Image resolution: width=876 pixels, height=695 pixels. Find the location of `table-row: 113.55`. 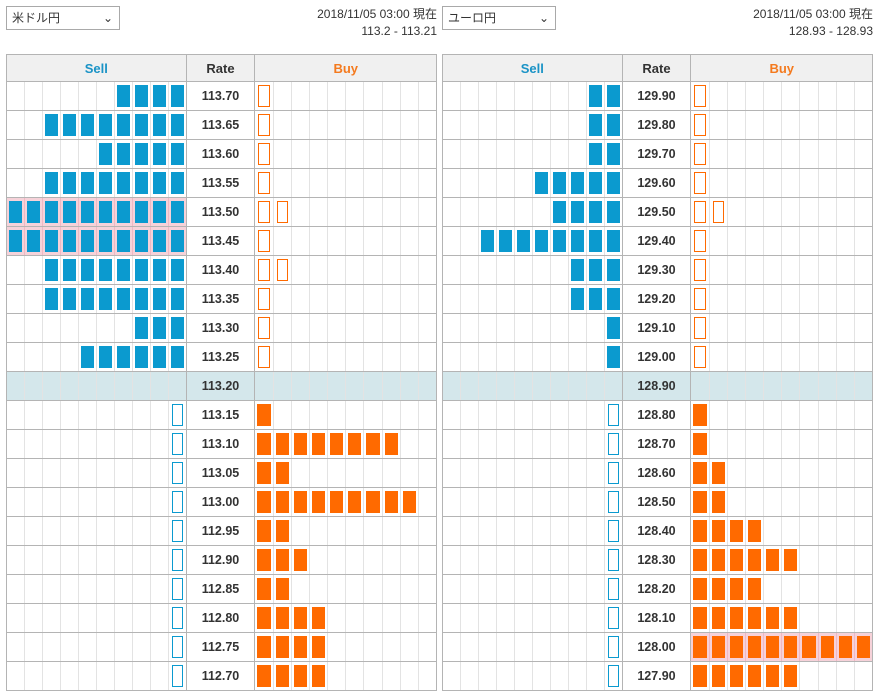

table-row: 113.55 is located at coordinates (221, 183).